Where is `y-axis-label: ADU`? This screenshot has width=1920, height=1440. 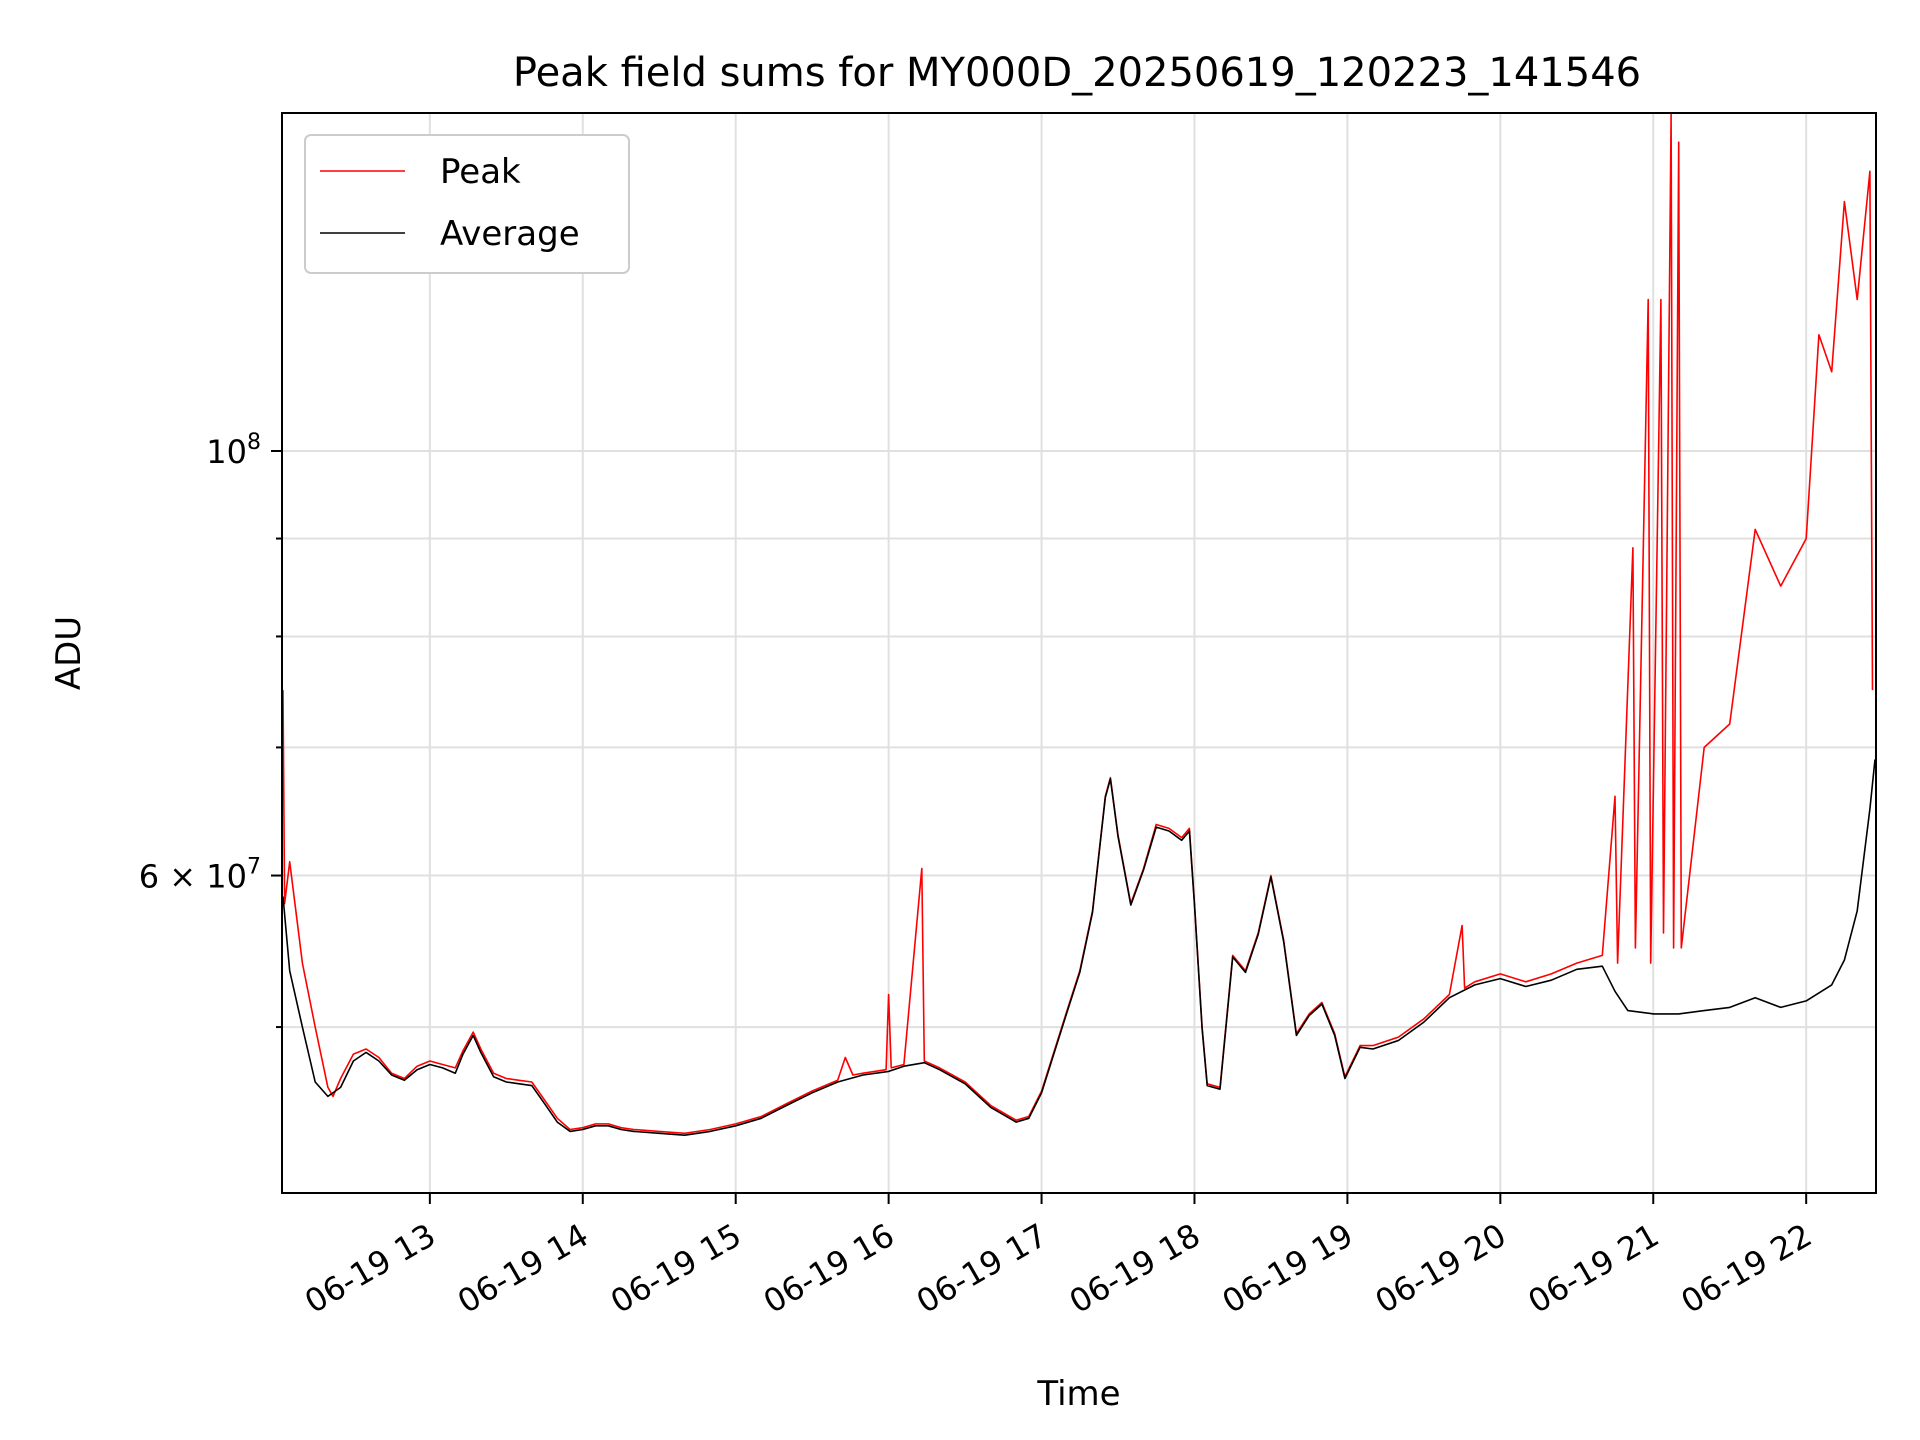
y-axis-label: ADU is located at coordinates (69, 653).